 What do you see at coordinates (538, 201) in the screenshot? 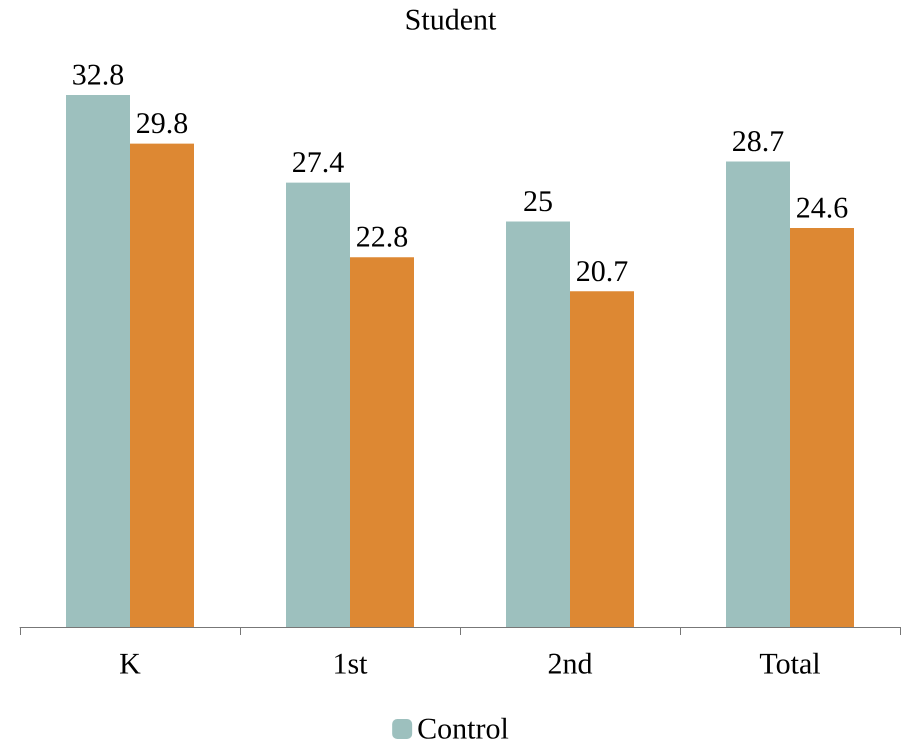
I see `data-label: 25` at bounding box center [538, 201].